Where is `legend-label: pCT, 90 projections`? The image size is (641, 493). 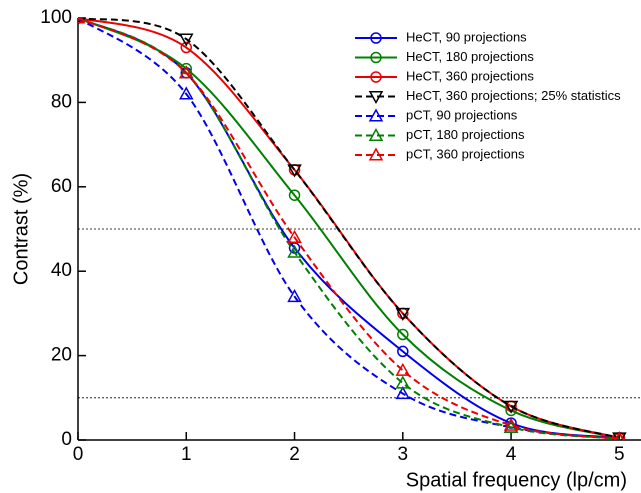
legend-label: pCT, 90 projections is located at coordinates (462, 114).